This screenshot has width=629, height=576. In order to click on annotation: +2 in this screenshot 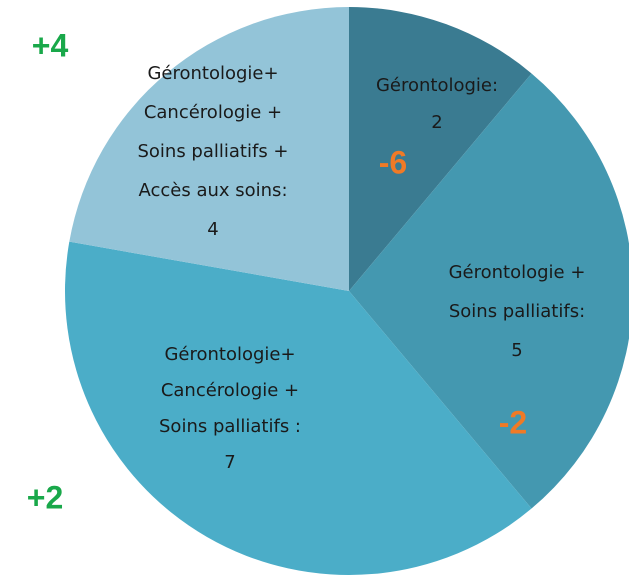, I will do `click(45, 497)`.